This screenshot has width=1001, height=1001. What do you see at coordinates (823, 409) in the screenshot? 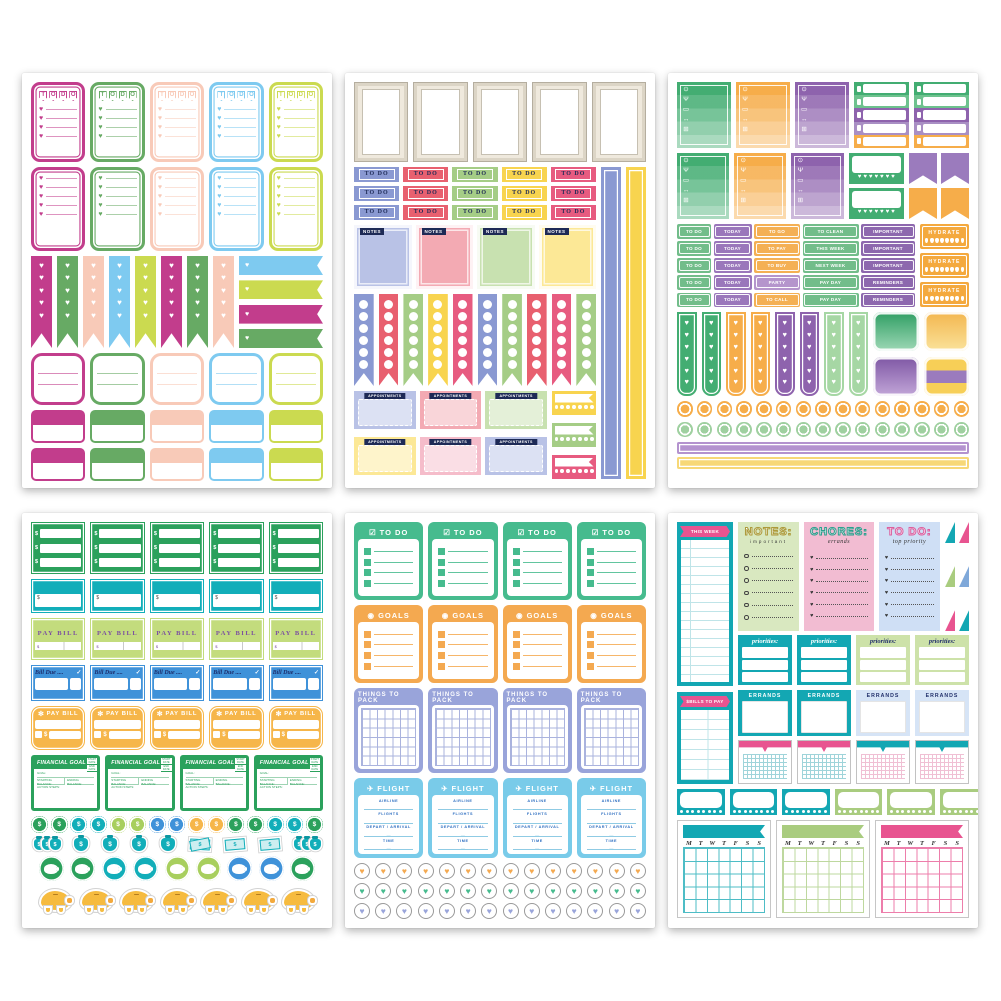
I see `dot-row-orange` at bounding box center [823, 409].